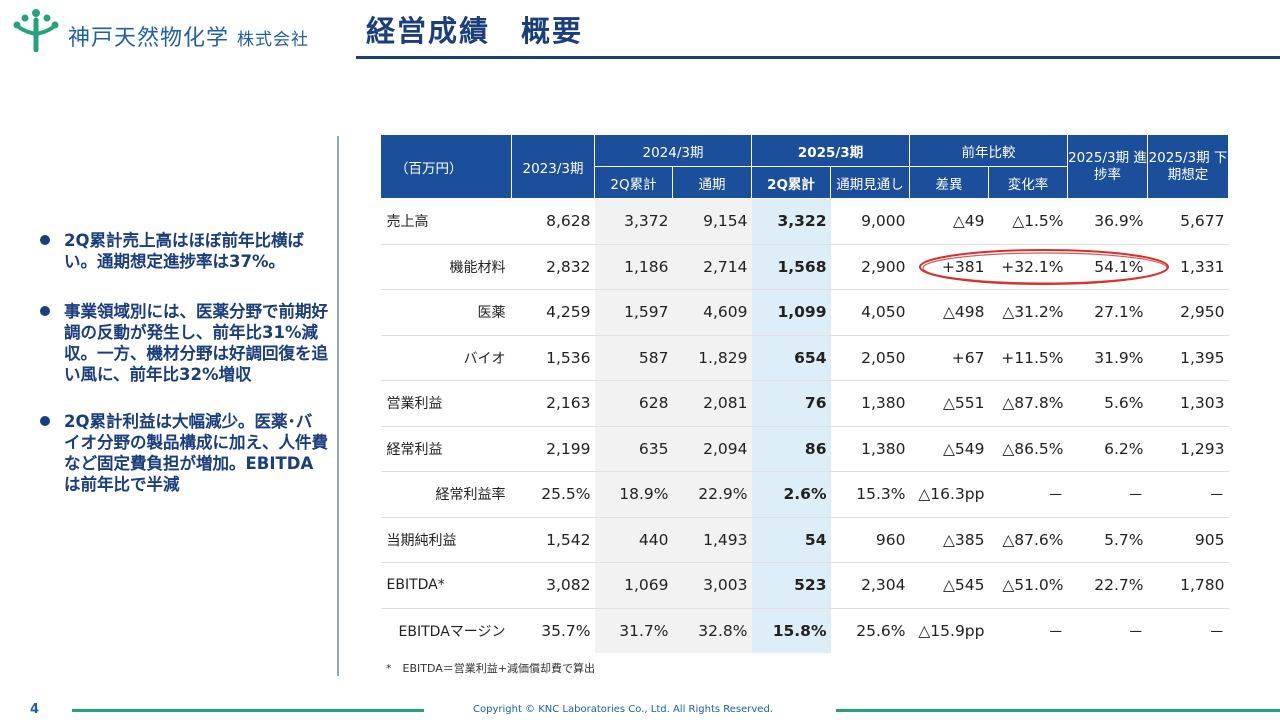 The image size is (1280, 720). Describe the element at coordinates (712, 630) in the screenshot. I see `table-cell: 32.8%` at that location.